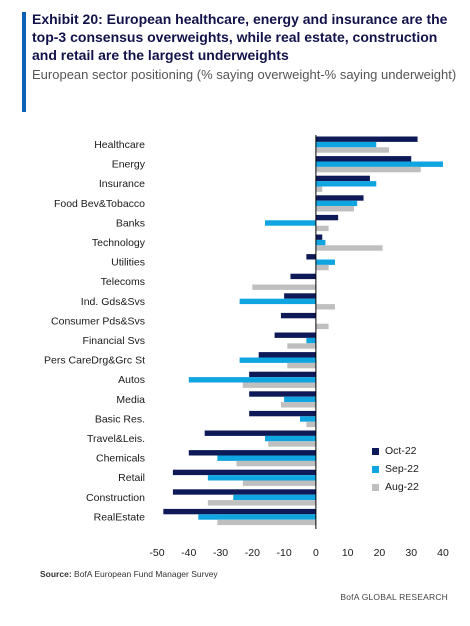  I want to click on category-label: Chemicals, so click(120, 459).